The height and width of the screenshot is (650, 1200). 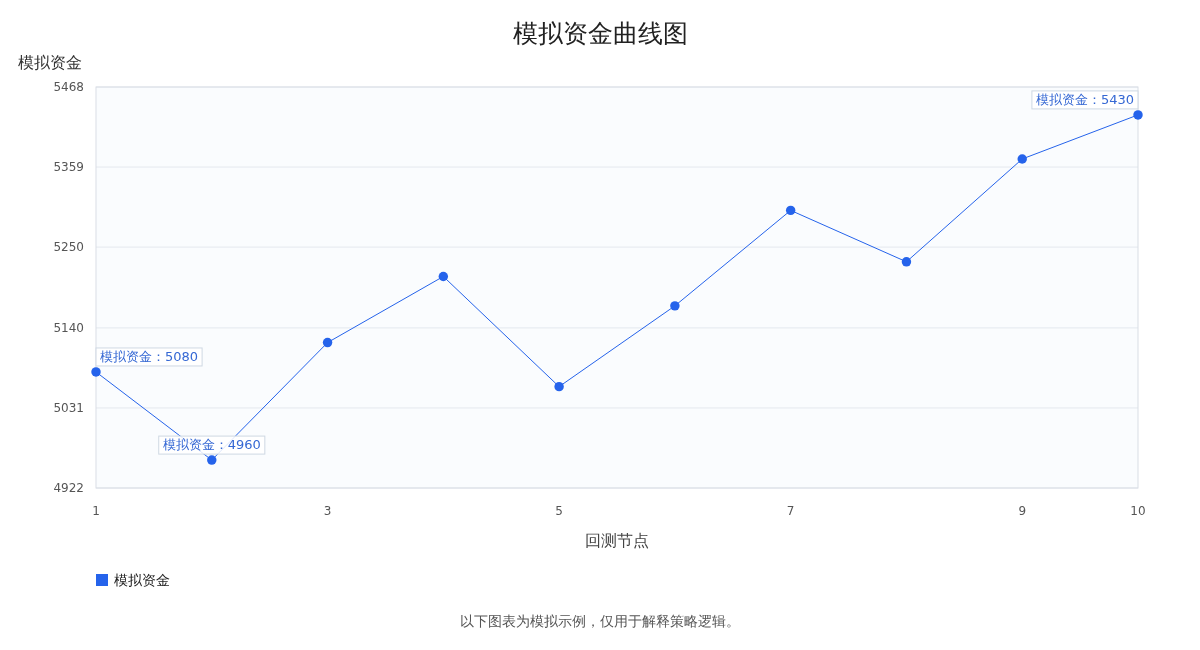 I want to click on y-tick-label: 4922, so click(x=68, y=488).